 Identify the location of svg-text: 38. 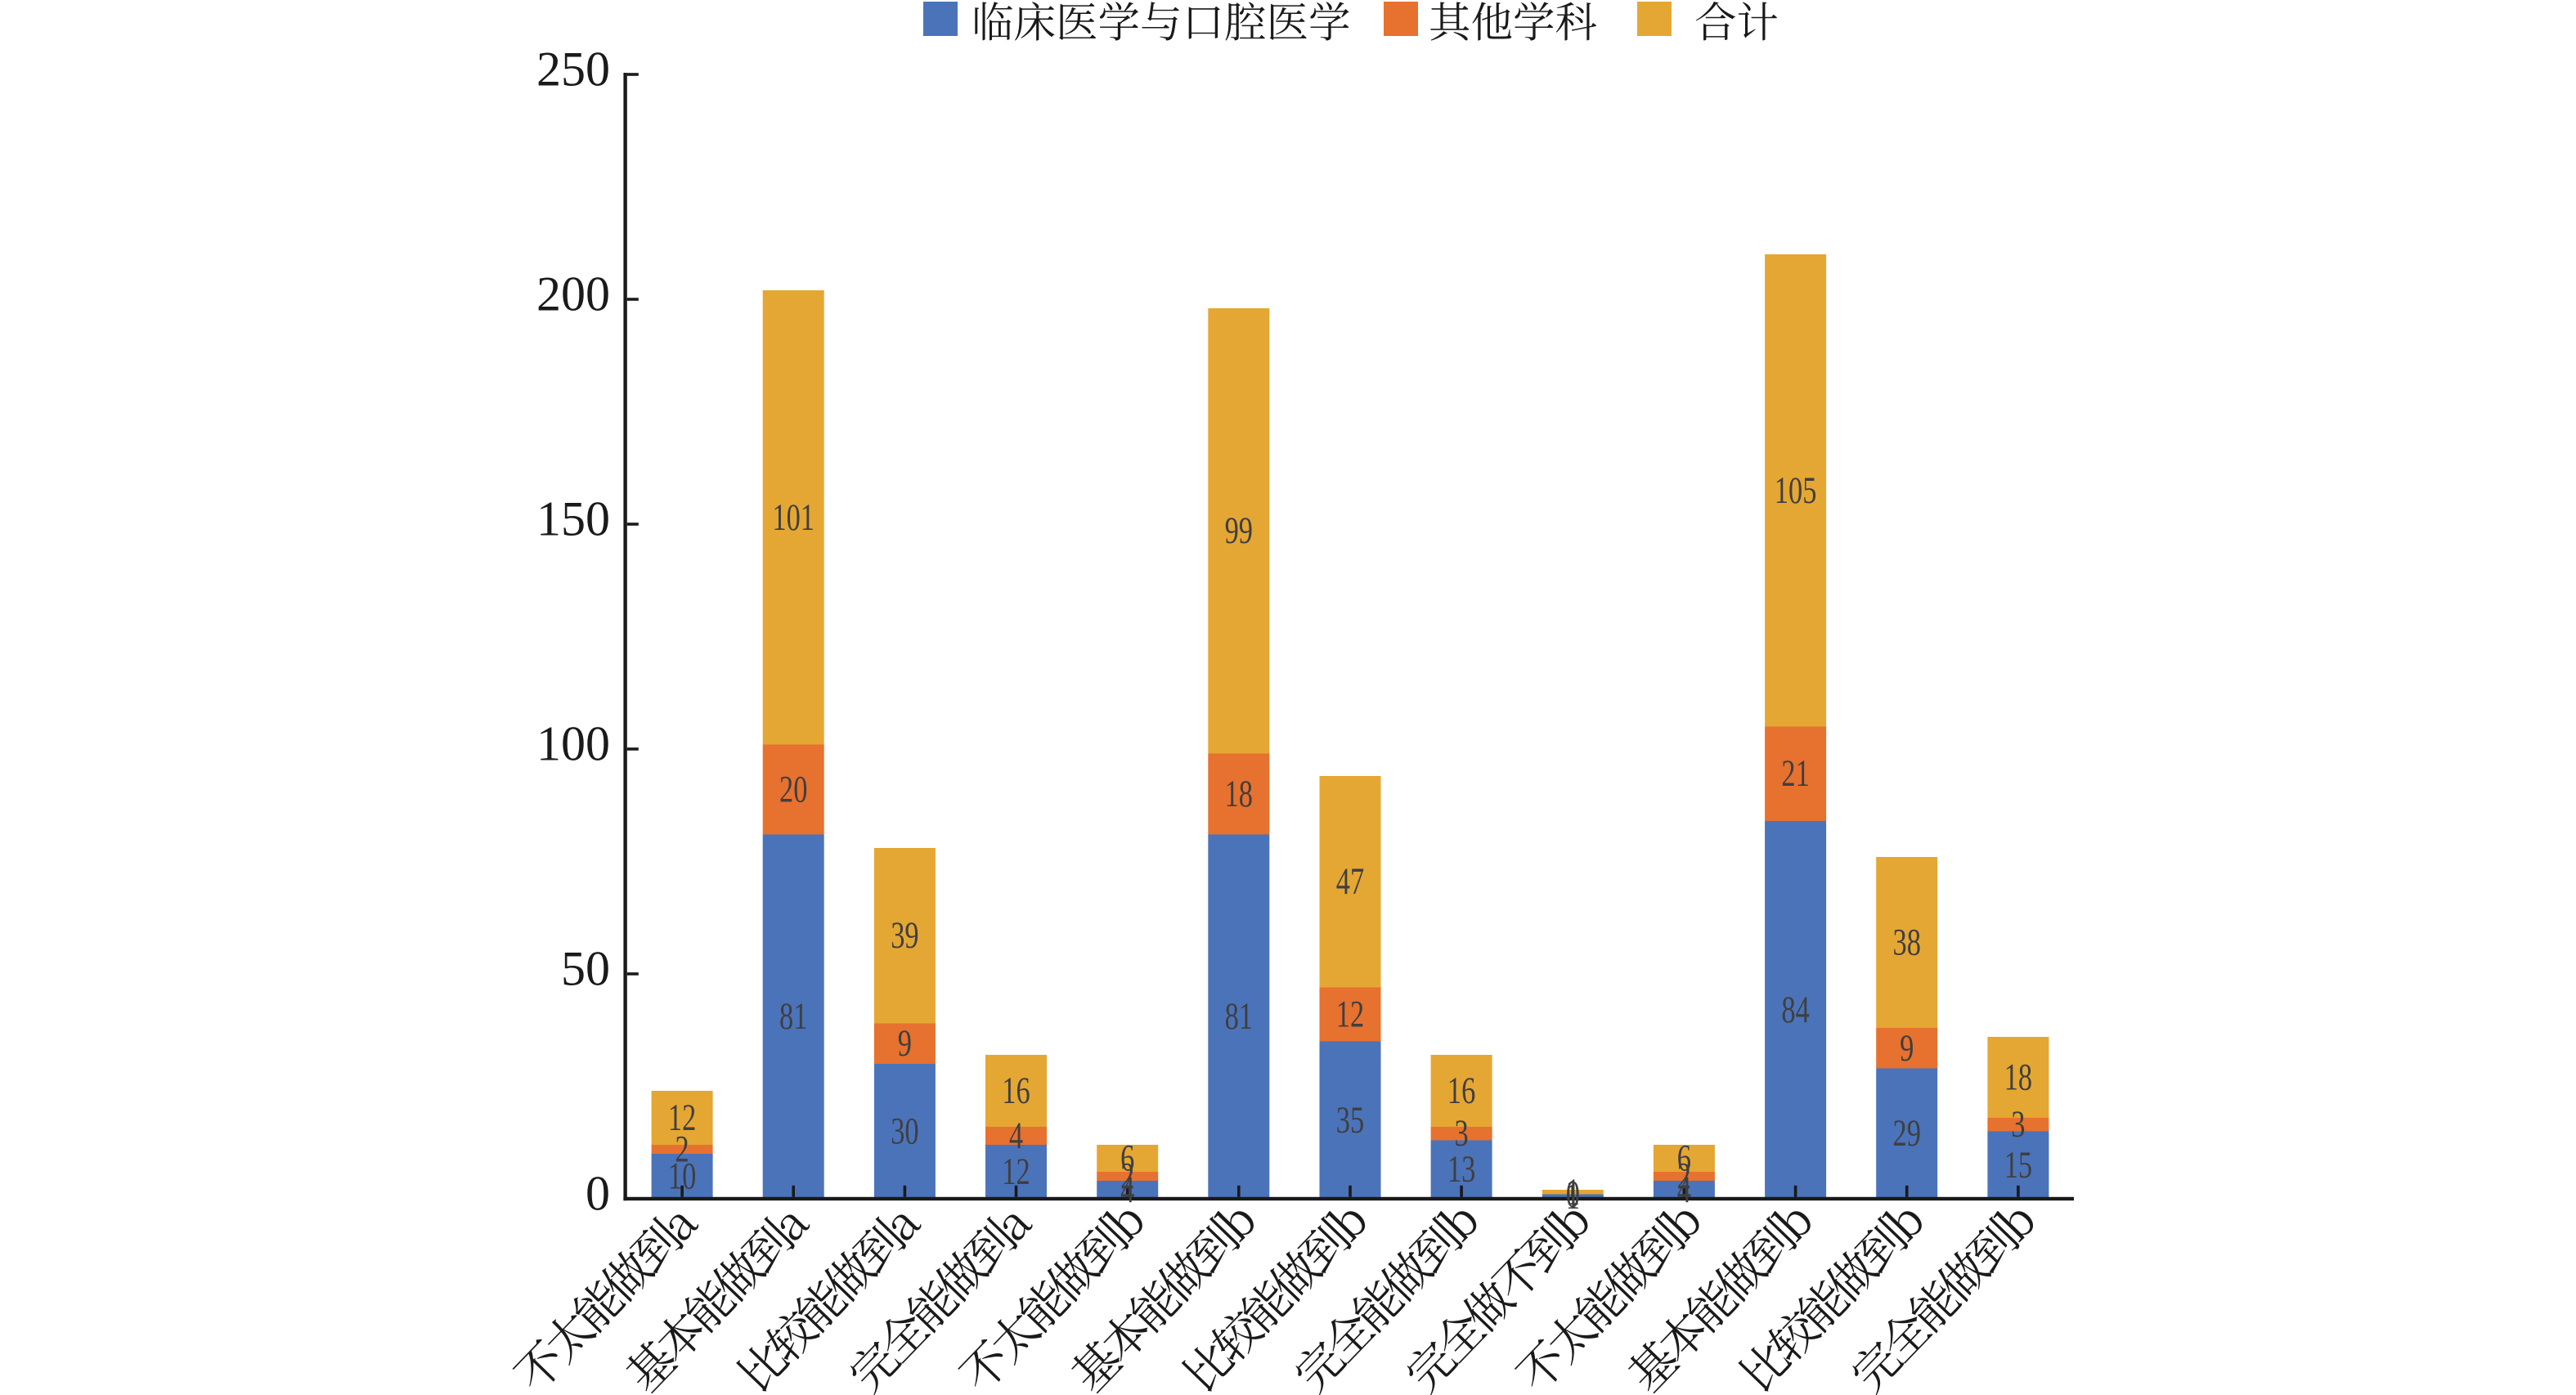
(1907, 943).